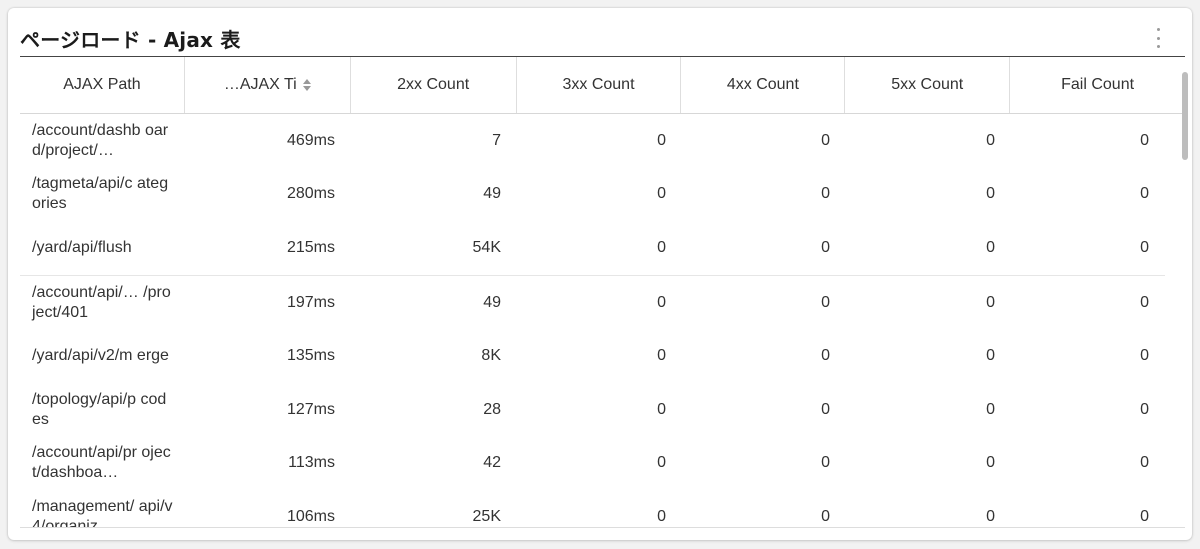 The image size is (1200, 549). I want to click on vertical-scrollbar, so click(1185, 116).